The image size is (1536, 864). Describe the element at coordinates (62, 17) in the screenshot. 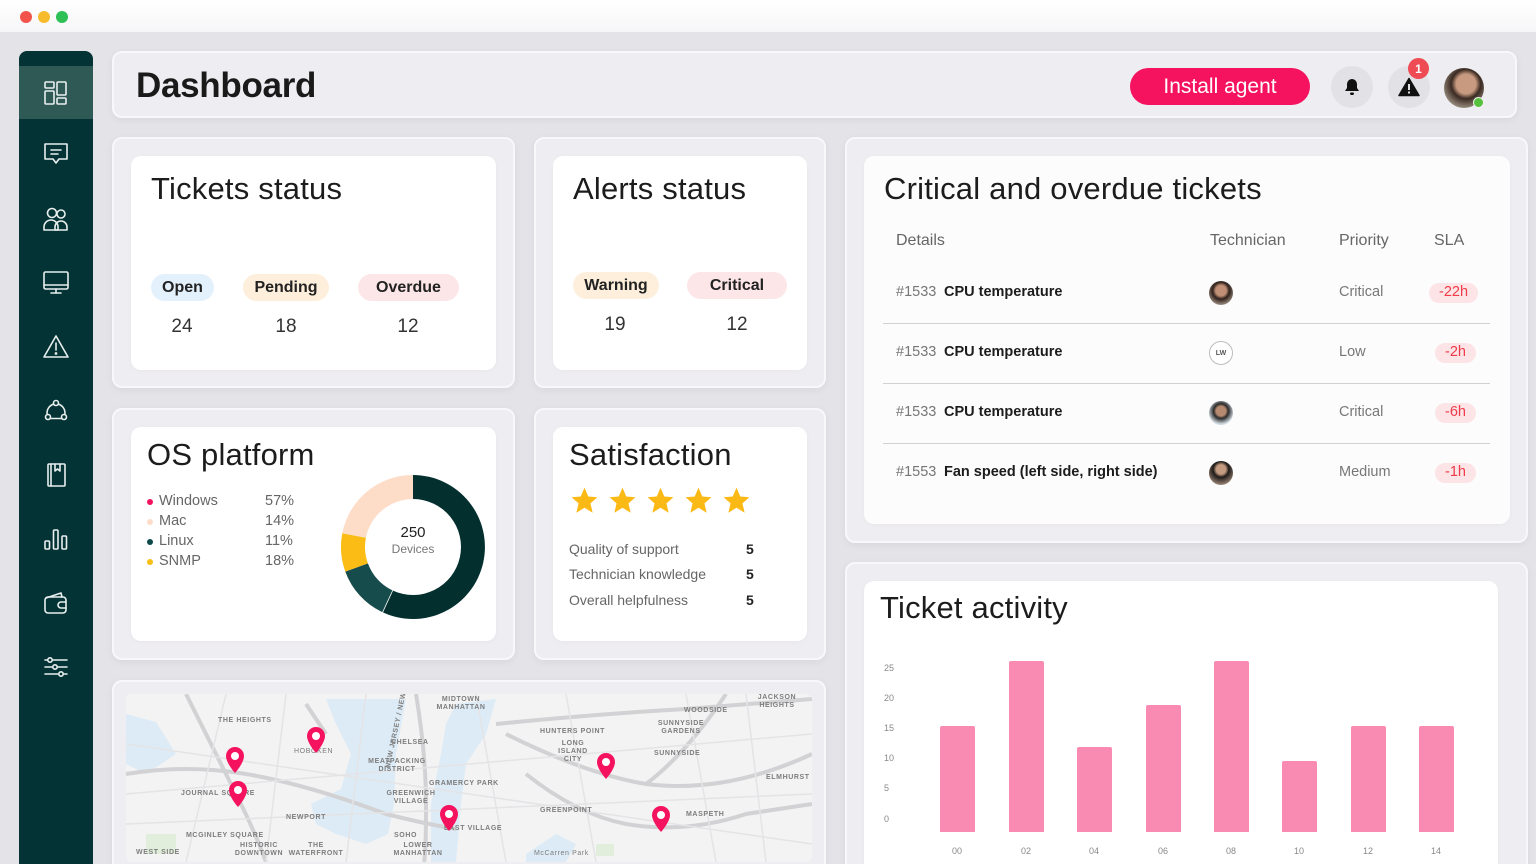

I see `window-maximize-button` at that location.